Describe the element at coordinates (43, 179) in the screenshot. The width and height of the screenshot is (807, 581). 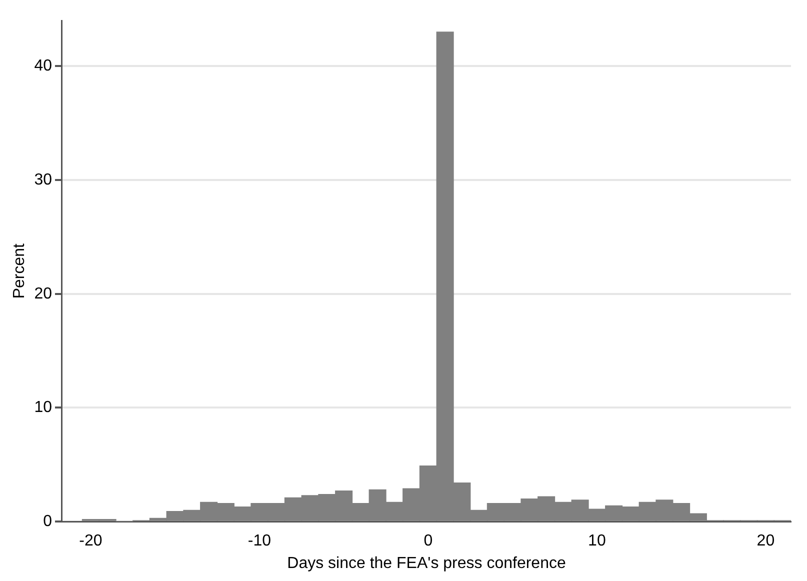
I see `y-tick-label: 30` at that location.